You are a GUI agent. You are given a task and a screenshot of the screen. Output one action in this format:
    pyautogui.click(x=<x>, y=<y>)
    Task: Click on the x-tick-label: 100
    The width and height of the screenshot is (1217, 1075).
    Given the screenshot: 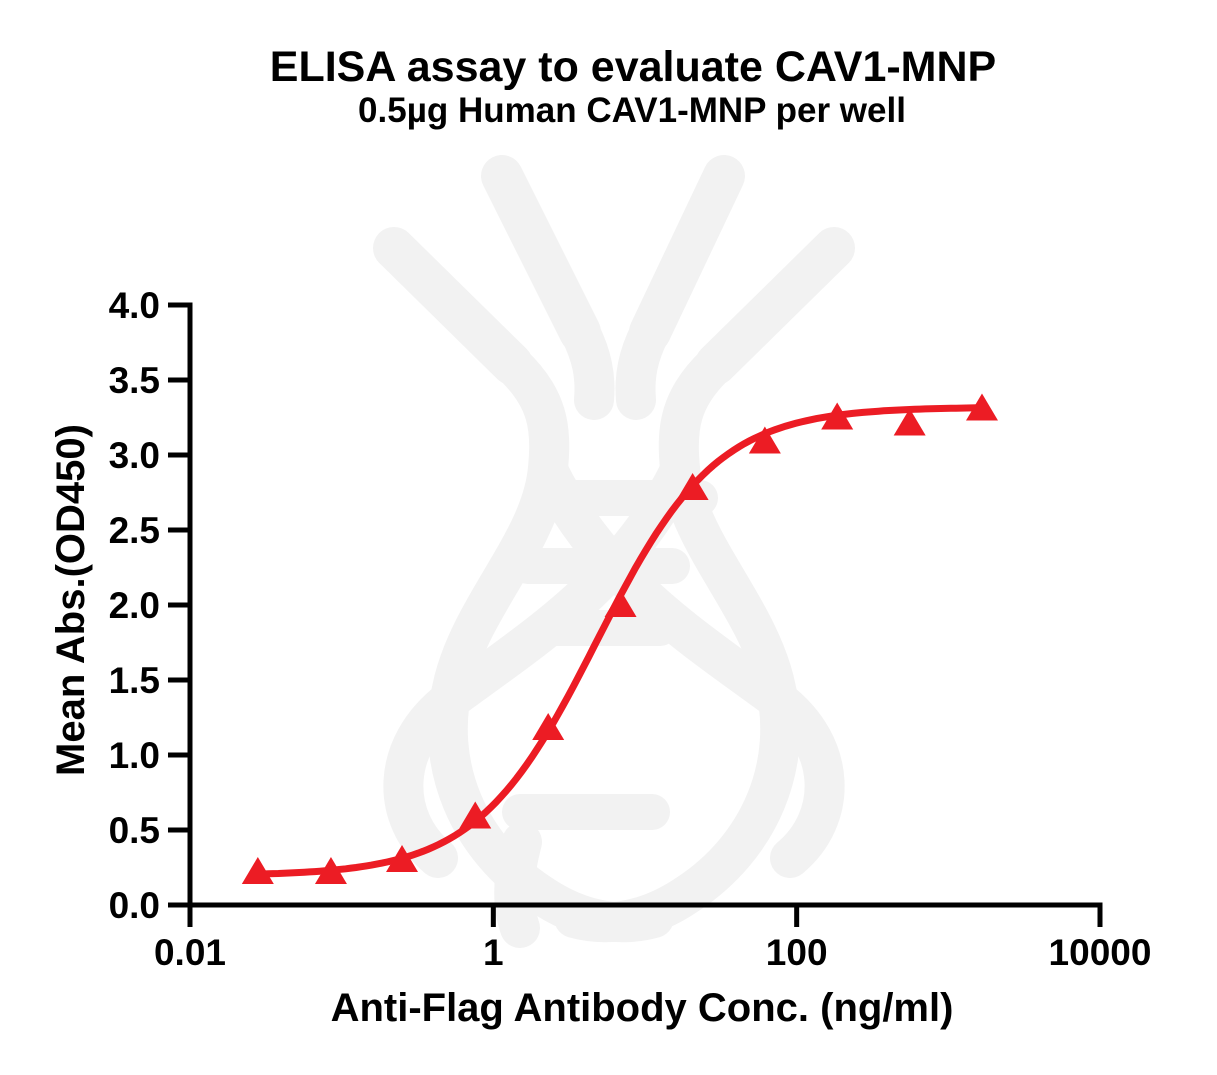 What is the action you would take?
    pyautogui.click(x=797, y=952)
    